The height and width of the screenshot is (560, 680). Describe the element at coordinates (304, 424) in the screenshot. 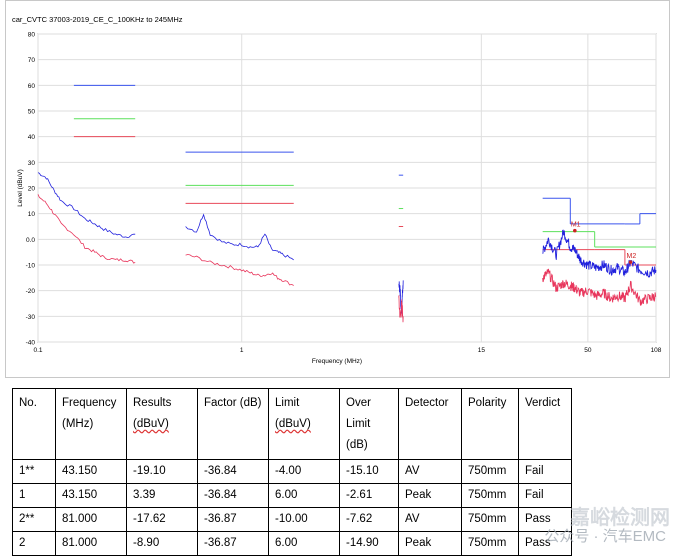

I see `column-header: Limit (dBuV)` at that location.